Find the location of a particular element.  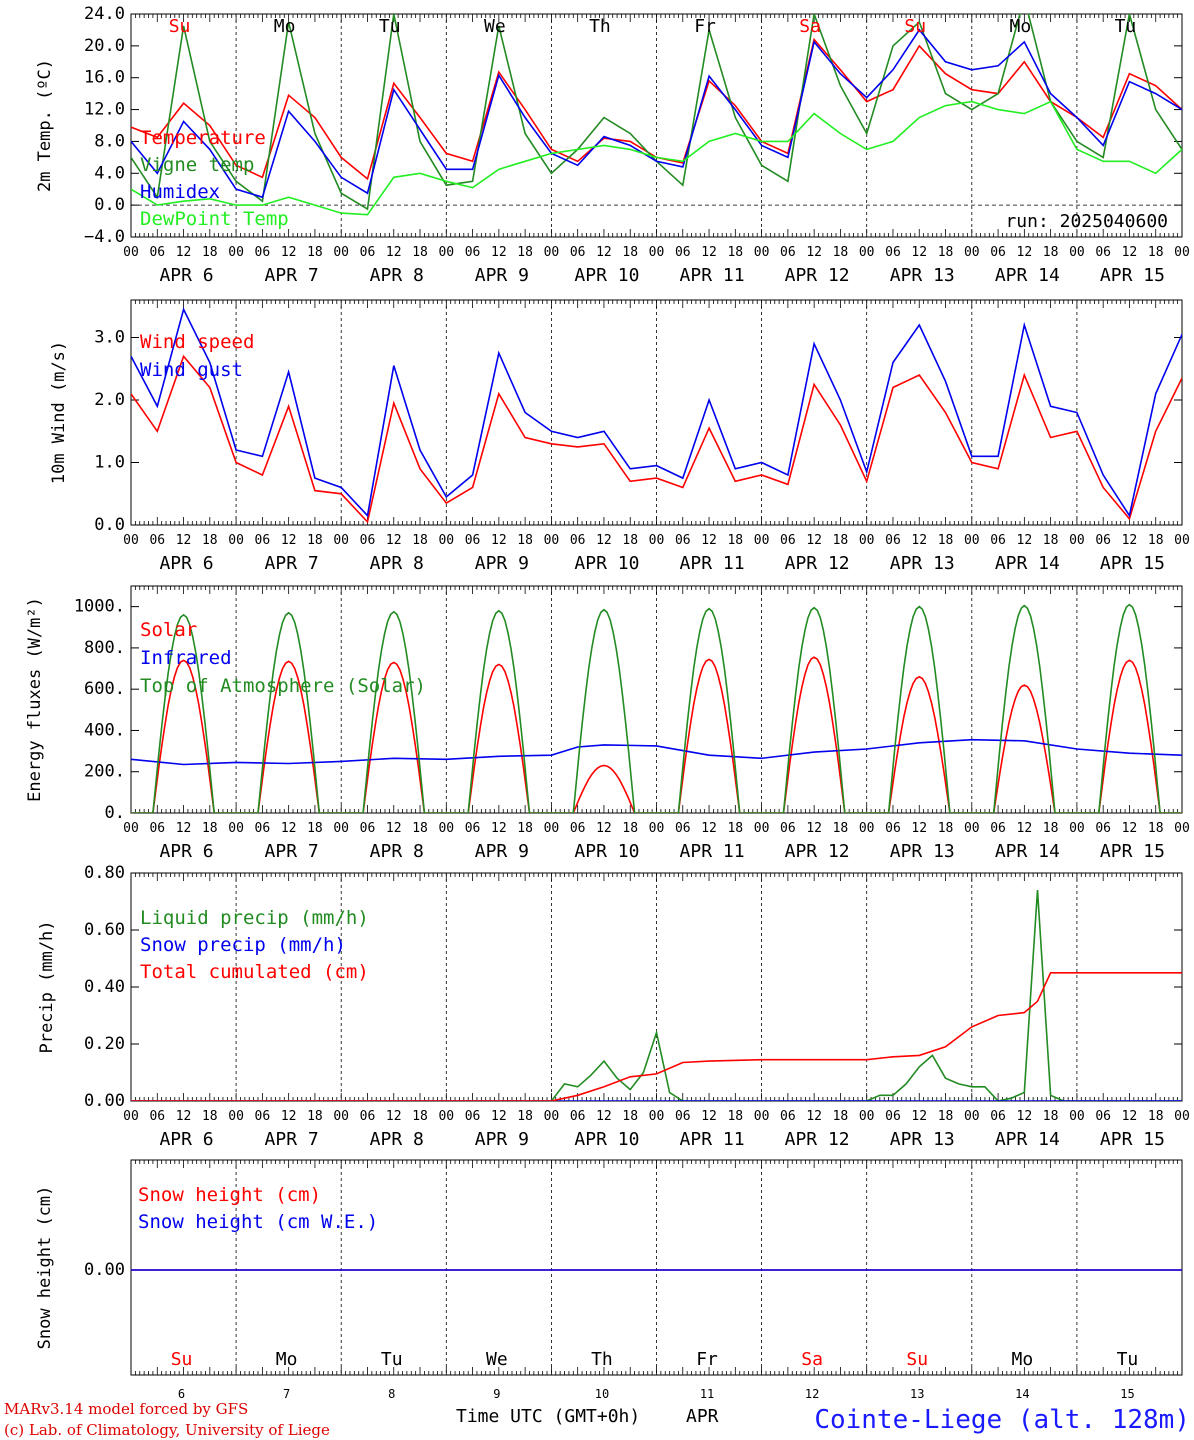

series-line-wind-gust is located at coordinates (656, 412).